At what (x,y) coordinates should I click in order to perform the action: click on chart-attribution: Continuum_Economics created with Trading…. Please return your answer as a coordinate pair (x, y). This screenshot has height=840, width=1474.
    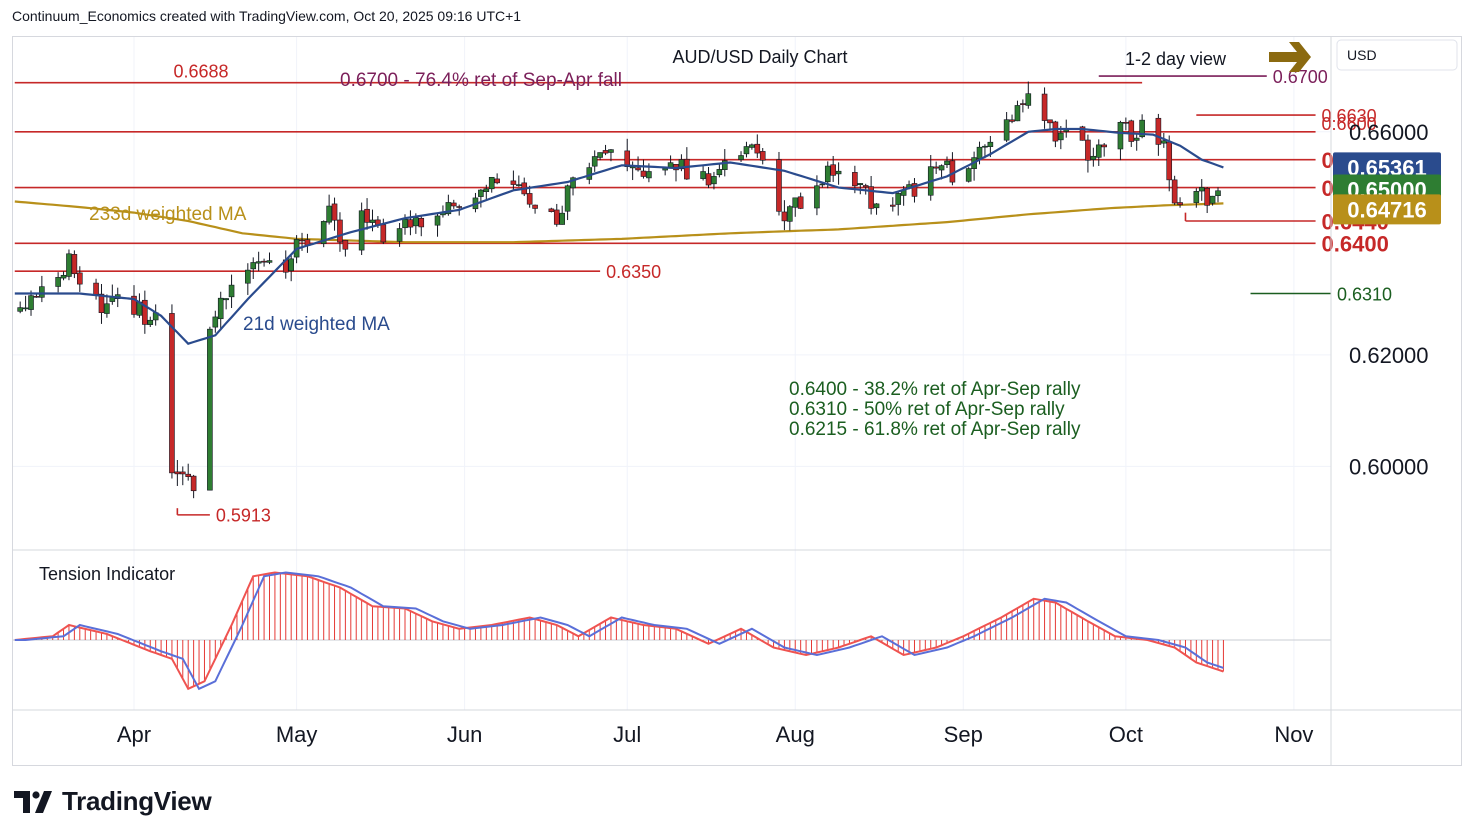
    Looking at the image, I should click on (267, 16).